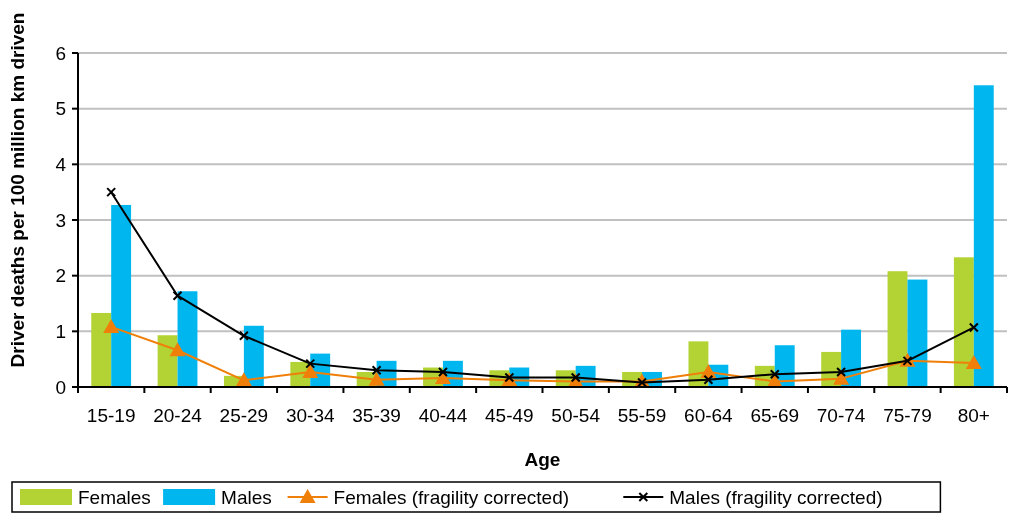 Image resolution: width=1014 pixels, height=516 pixels. I want to click on x-tick-label: 30-34, so click(310, 415).